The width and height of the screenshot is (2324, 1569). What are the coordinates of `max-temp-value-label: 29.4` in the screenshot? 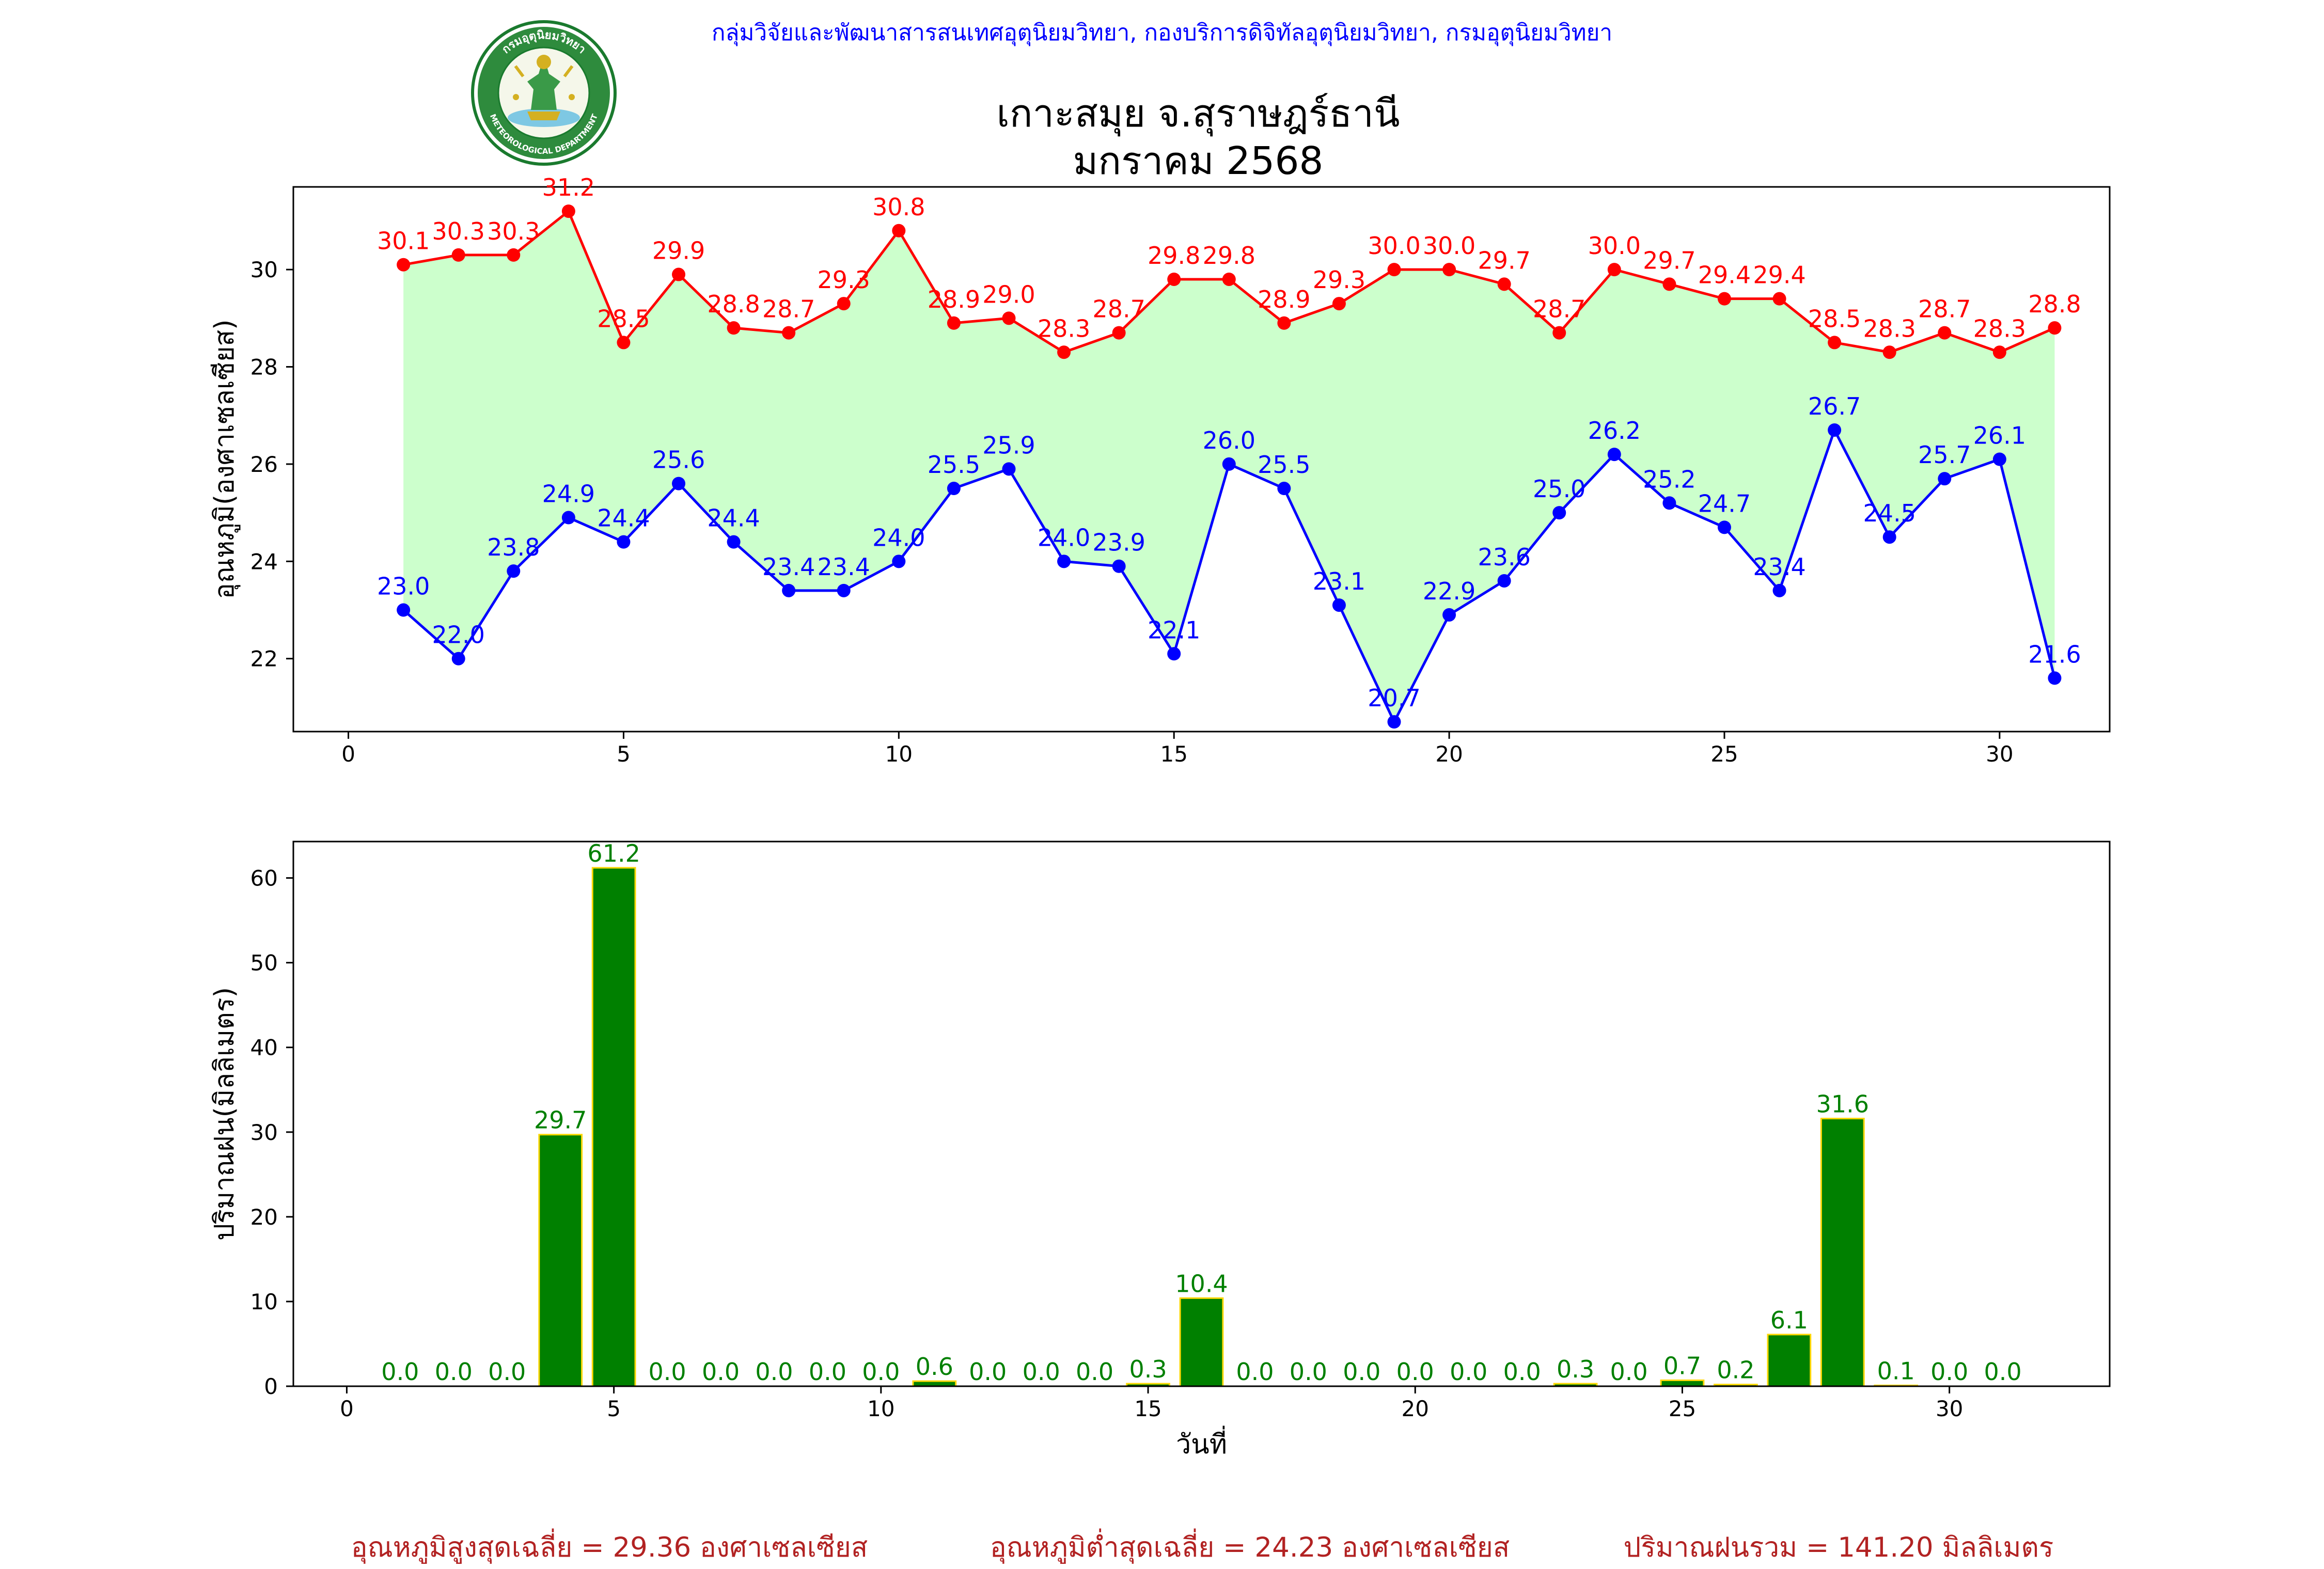 It's located at (1779, 275).